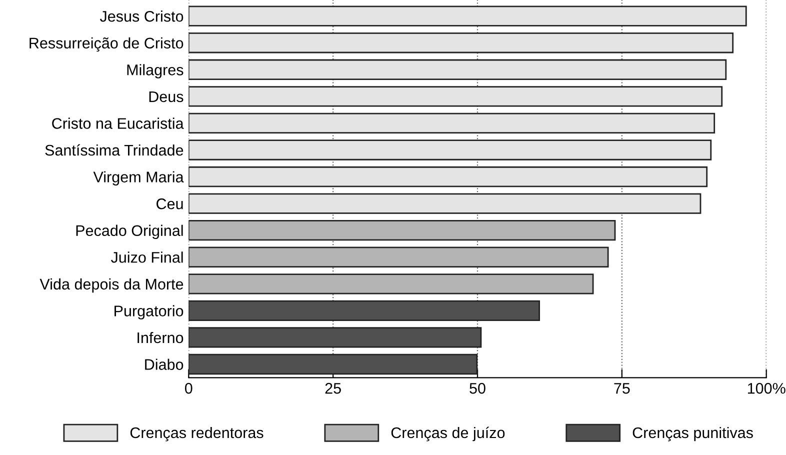 The width and height of the screenshot is (786, 455). What do you see at coordinates (149, 312) in the screenshot?
I see `y-tick-label: Purgatorio` at bounding box center [149, 312].